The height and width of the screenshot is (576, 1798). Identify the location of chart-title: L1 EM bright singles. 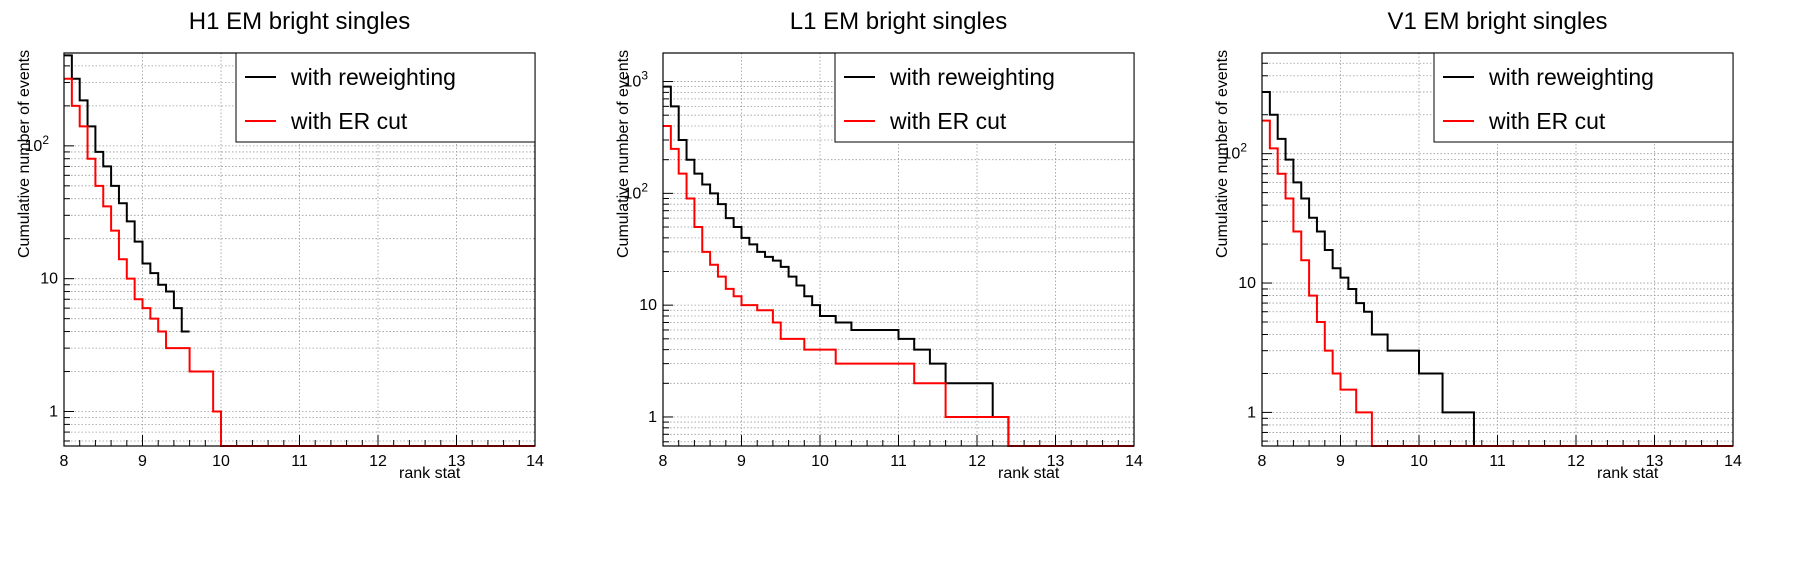
(898, 21).